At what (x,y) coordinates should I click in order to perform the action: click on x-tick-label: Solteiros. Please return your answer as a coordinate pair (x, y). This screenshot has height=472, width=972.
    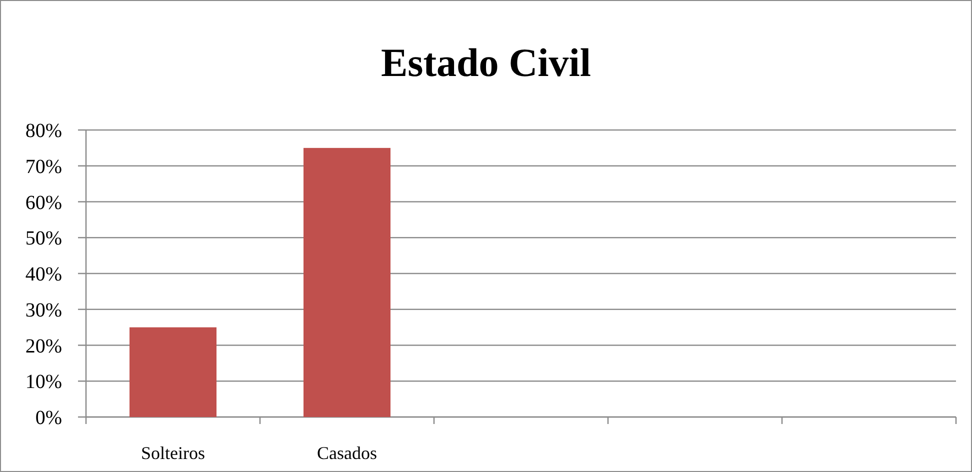
    Looking at the image, I should click on (173, 453).